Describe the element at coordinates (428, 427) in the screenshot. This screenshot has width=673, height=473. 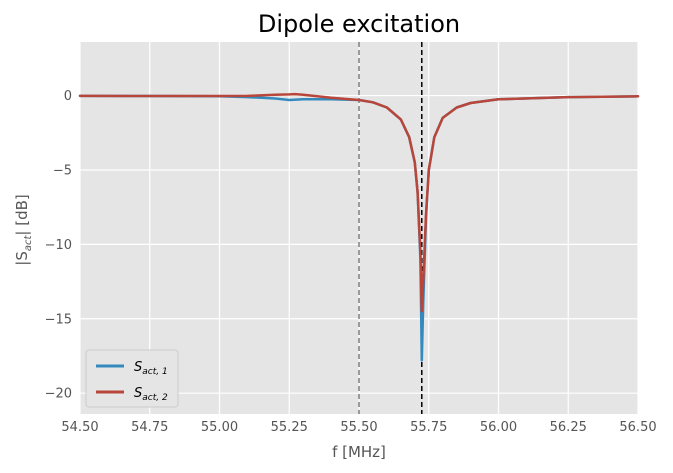
I see `x-tick-label: 55.75` at that location.